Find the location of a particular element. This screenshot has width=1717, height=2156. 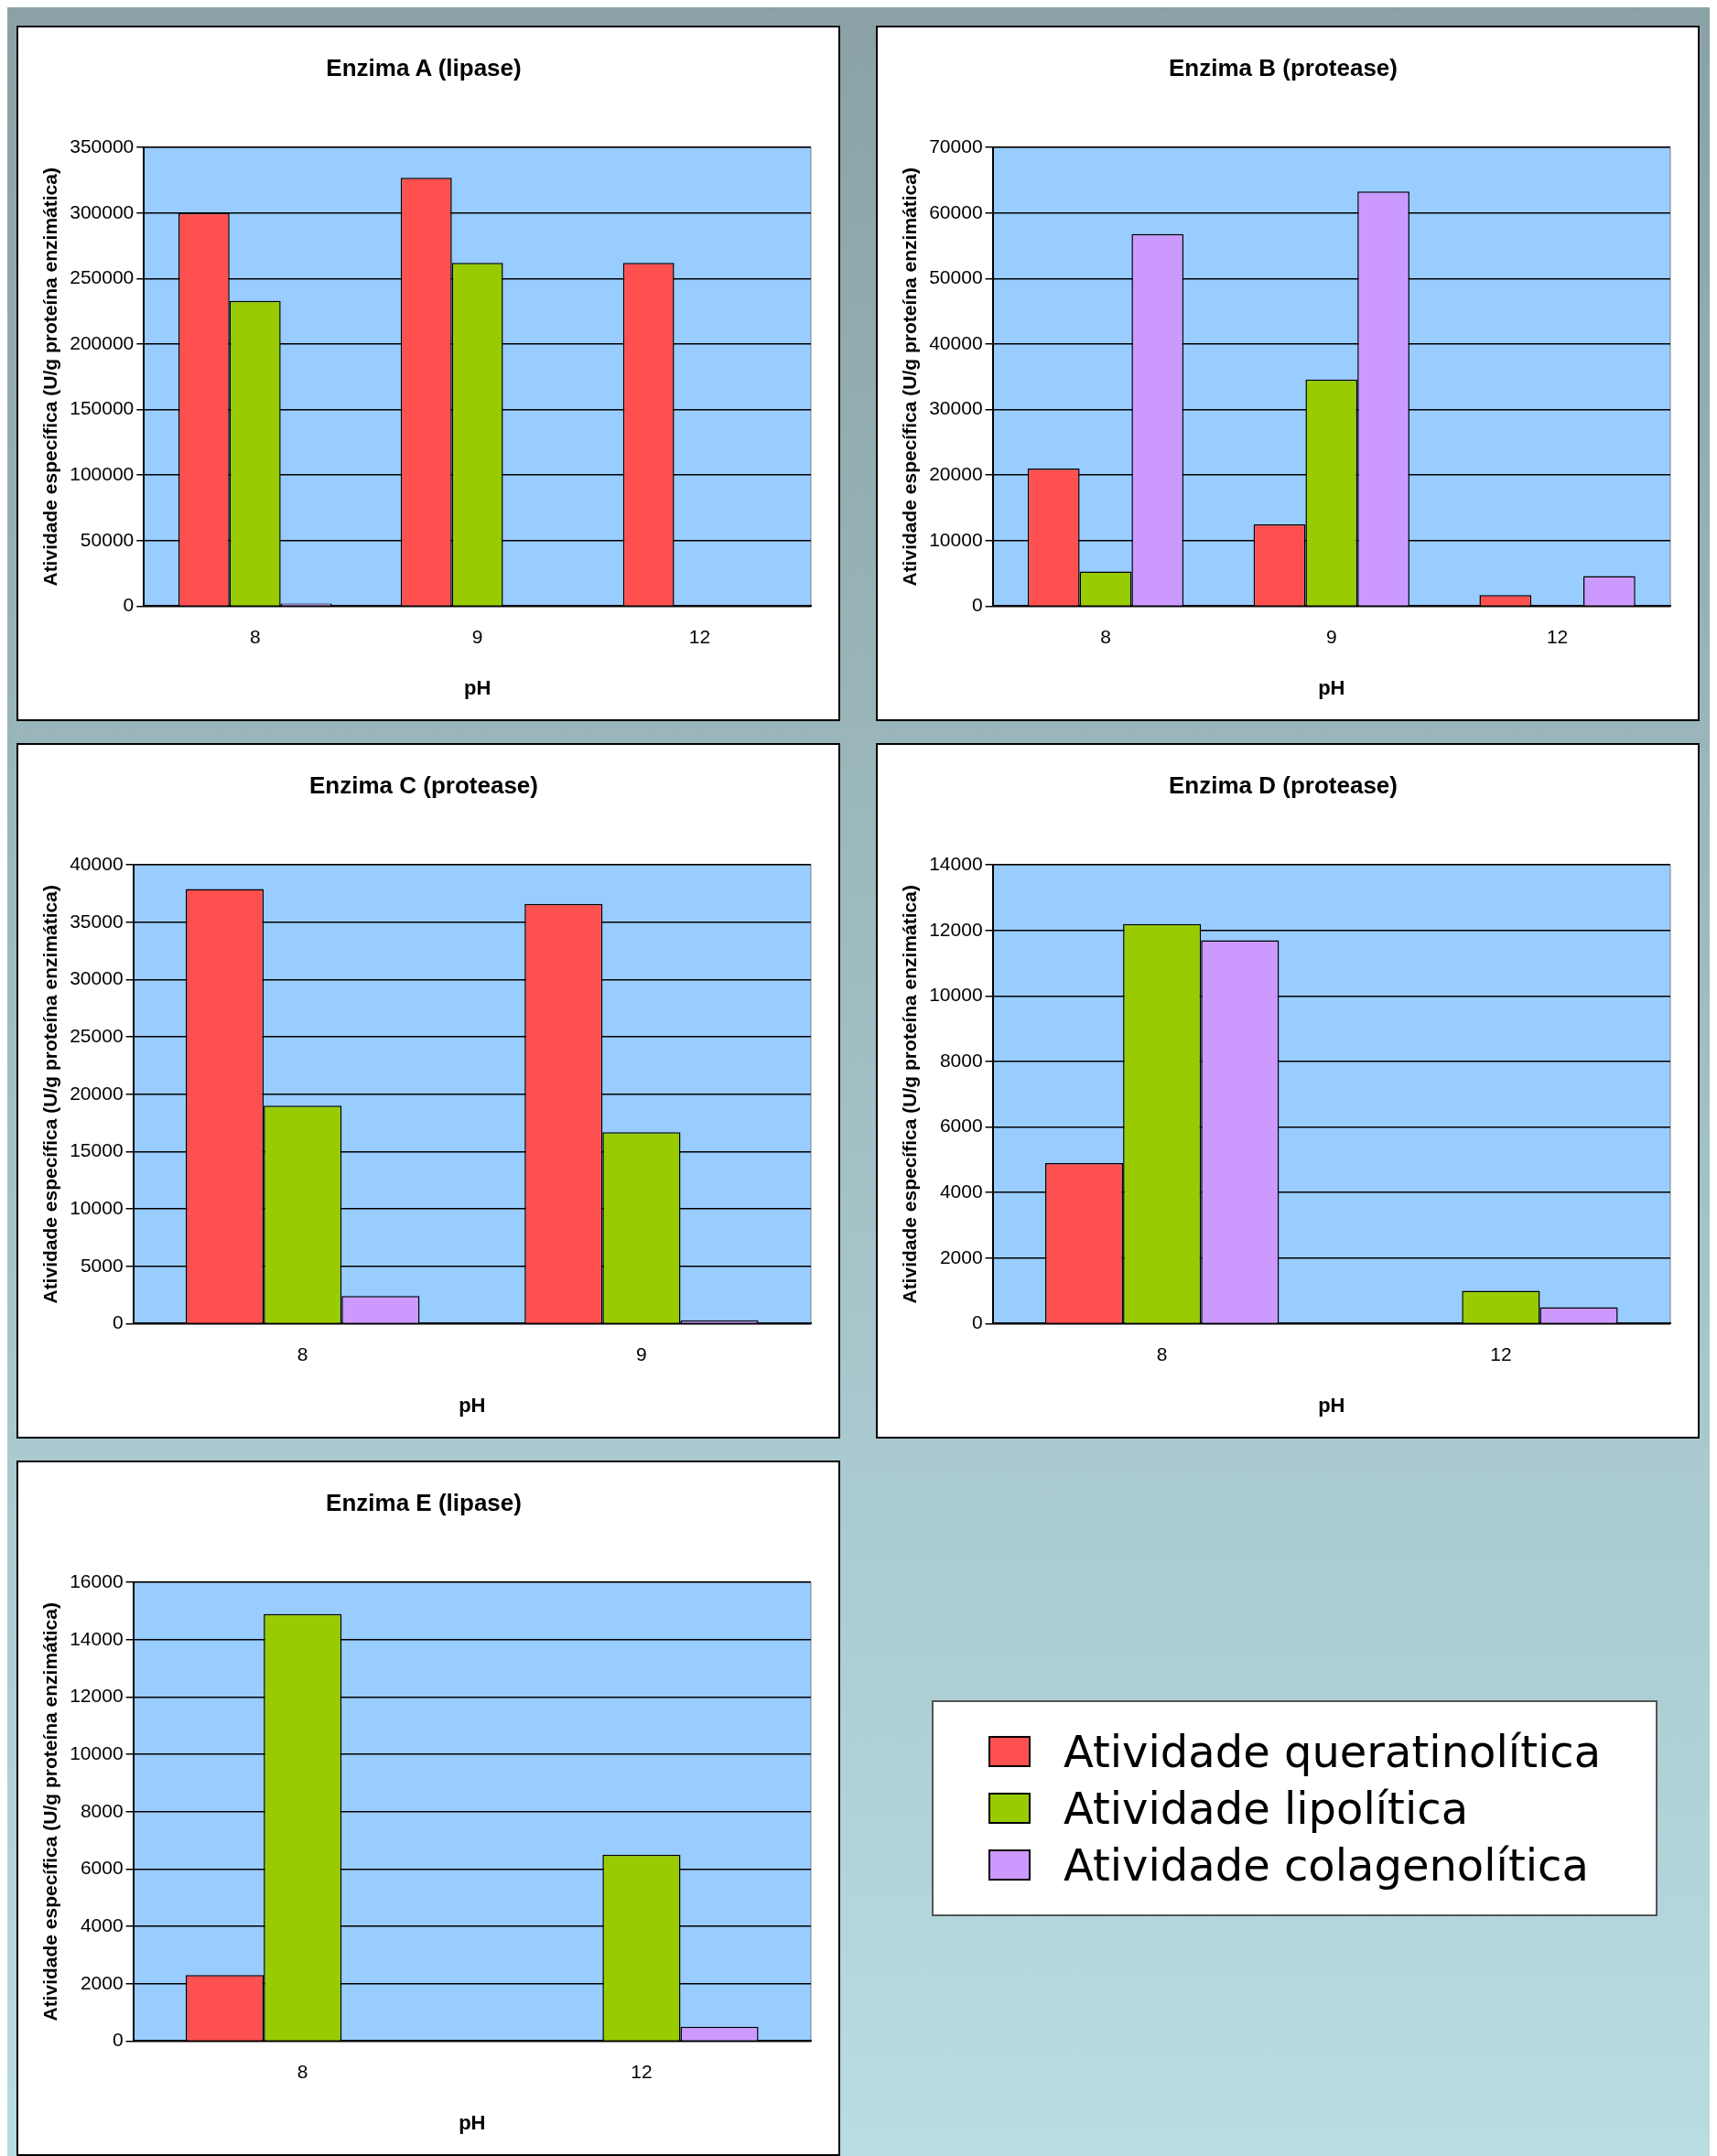

legend-label: Atividade colagenolítica is located at coordinates (1326, 1865).